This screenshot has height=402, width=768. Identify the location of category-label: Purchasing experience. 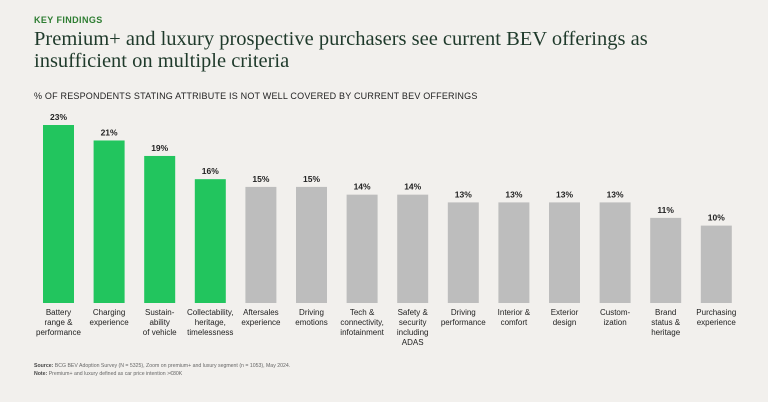
(716, 317).